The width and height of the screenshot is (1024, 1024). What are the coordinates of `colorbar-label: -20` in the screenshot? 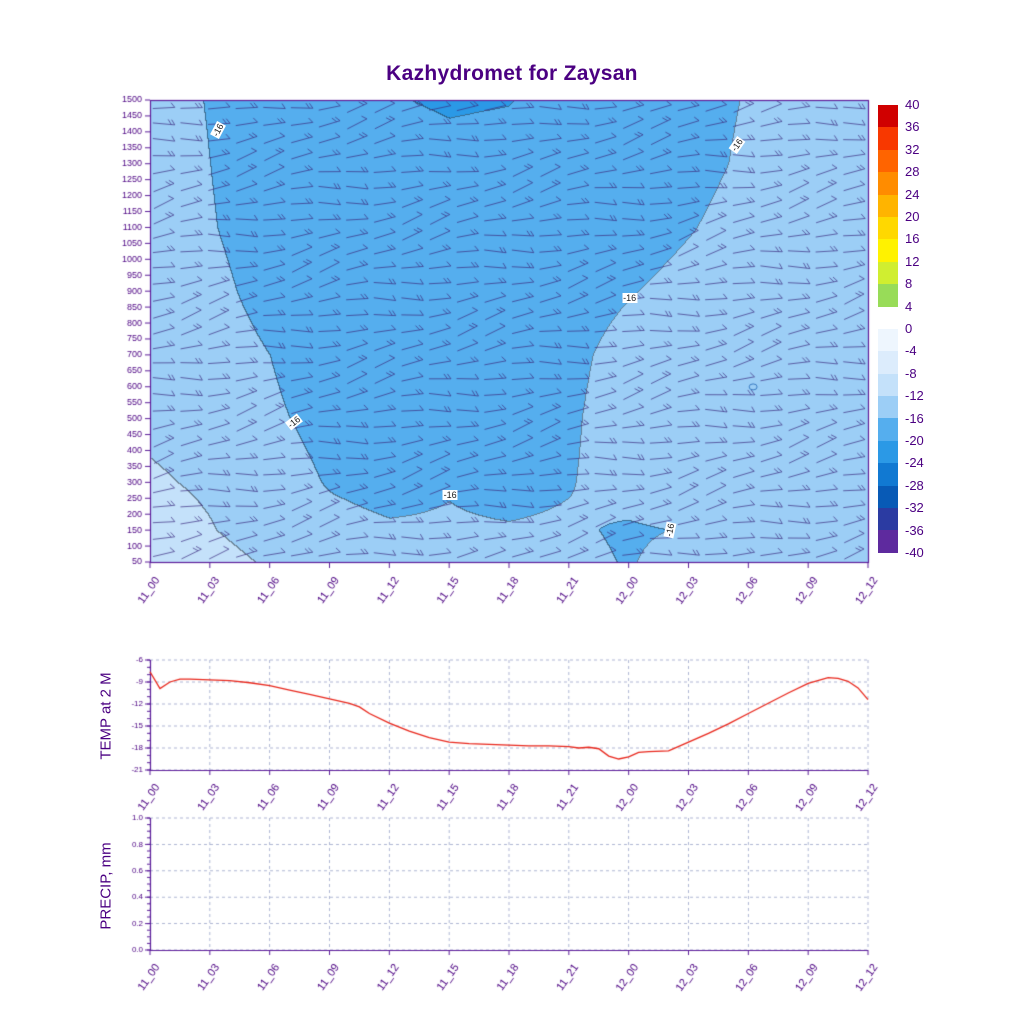 It's located at (914, 440).